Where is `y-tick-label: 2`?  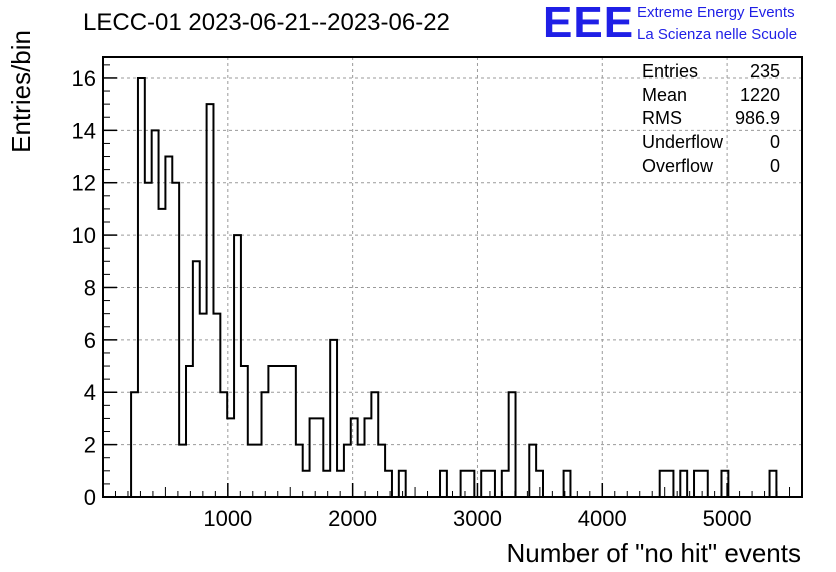 y-tick-label: 2 is located at coordinates (90, 445).